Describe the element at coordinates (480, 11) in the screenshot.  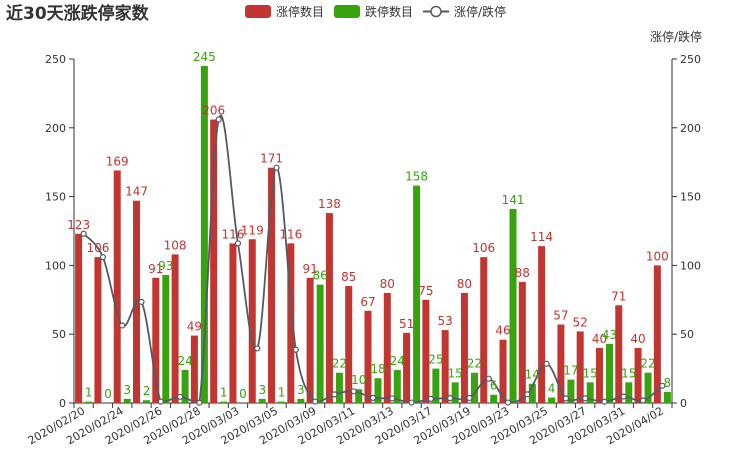
I see `legend-ratio-label: 涨停/跌停` at that location.